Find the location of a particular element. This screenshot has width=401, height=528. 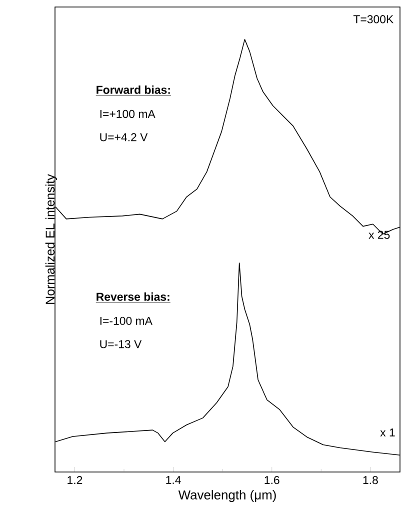

annotation: x 25 is located at coordinates (379, 234).